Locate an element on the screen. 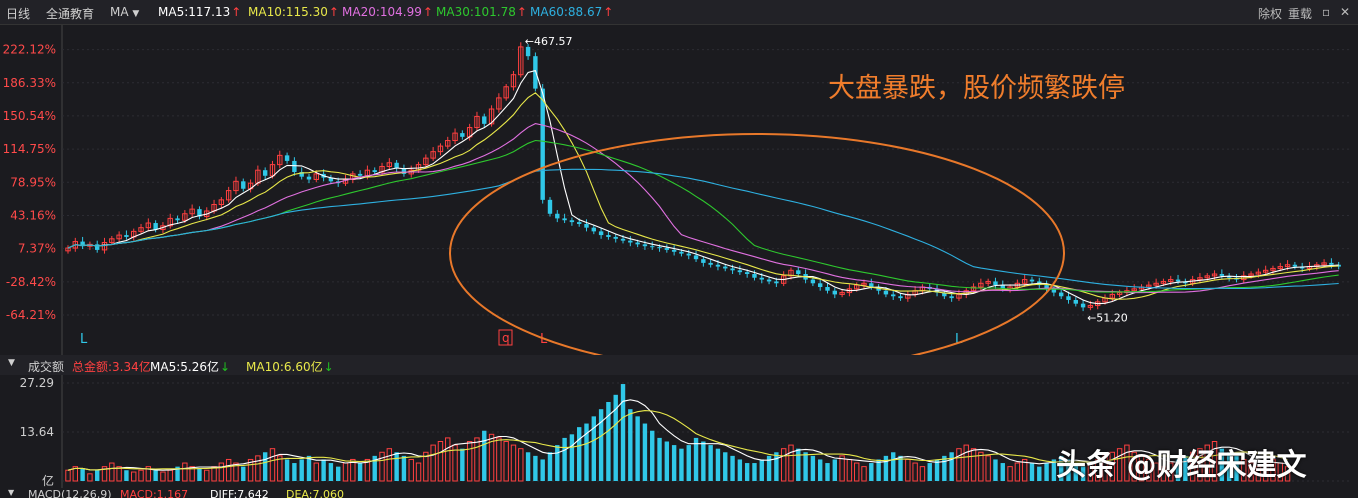 The image size is (1358, 498). macd-value: MACD:1.167 is located at coordinates (154, 493).